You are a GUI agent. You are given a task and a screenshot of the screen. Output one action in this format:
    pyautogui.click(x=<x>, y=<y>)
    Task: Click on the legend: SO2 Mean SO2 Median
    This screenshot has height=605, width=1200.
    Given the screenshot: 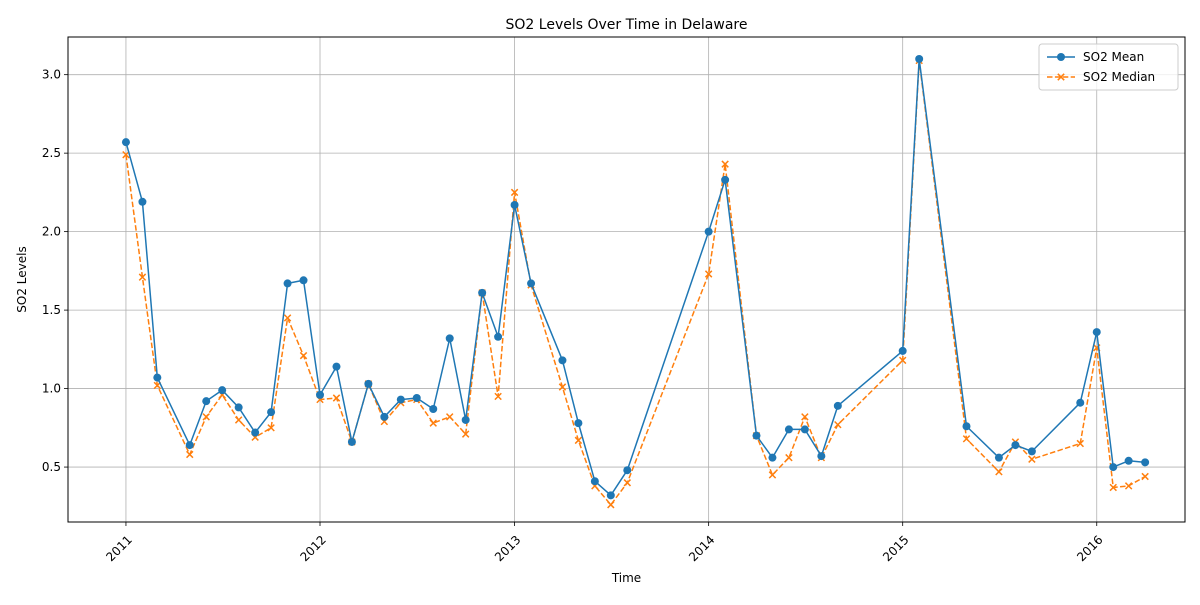 What is the action you would take?
    pyautogui.click(x=1108, y=67)
    